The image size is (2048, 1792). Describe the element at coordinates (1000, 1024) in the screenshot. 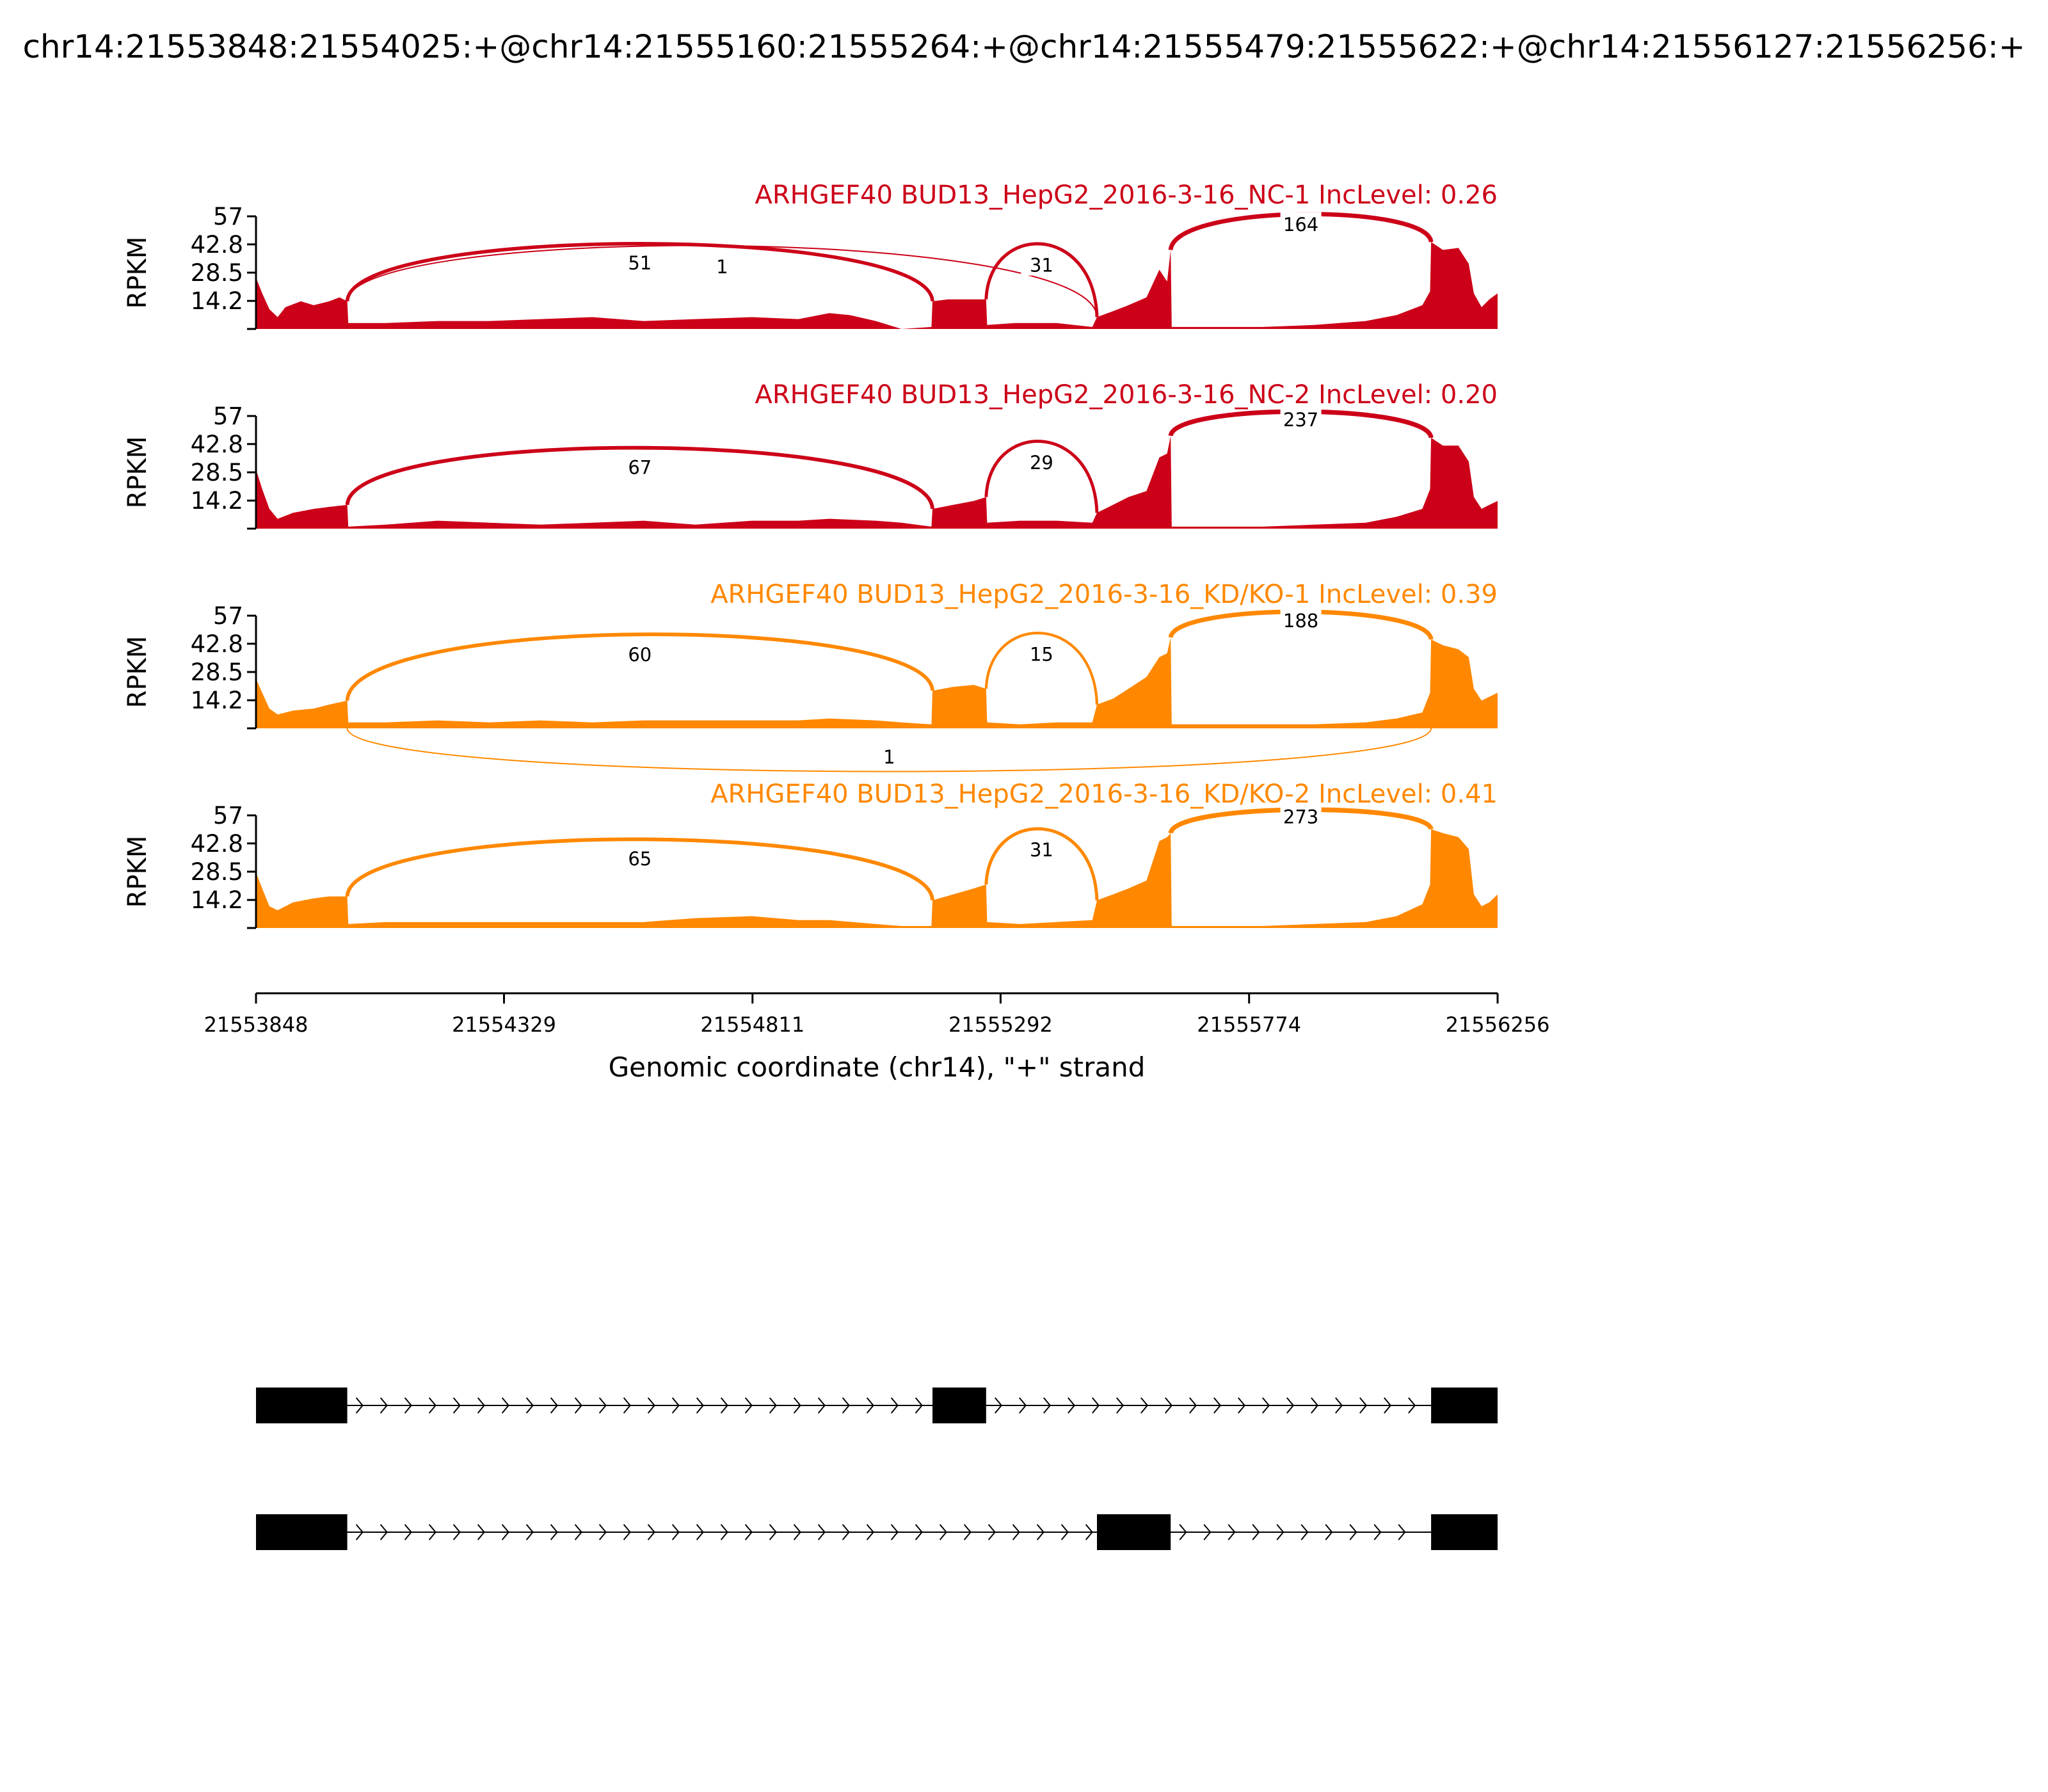

I see `x-tick-label: 21555292` at that location.